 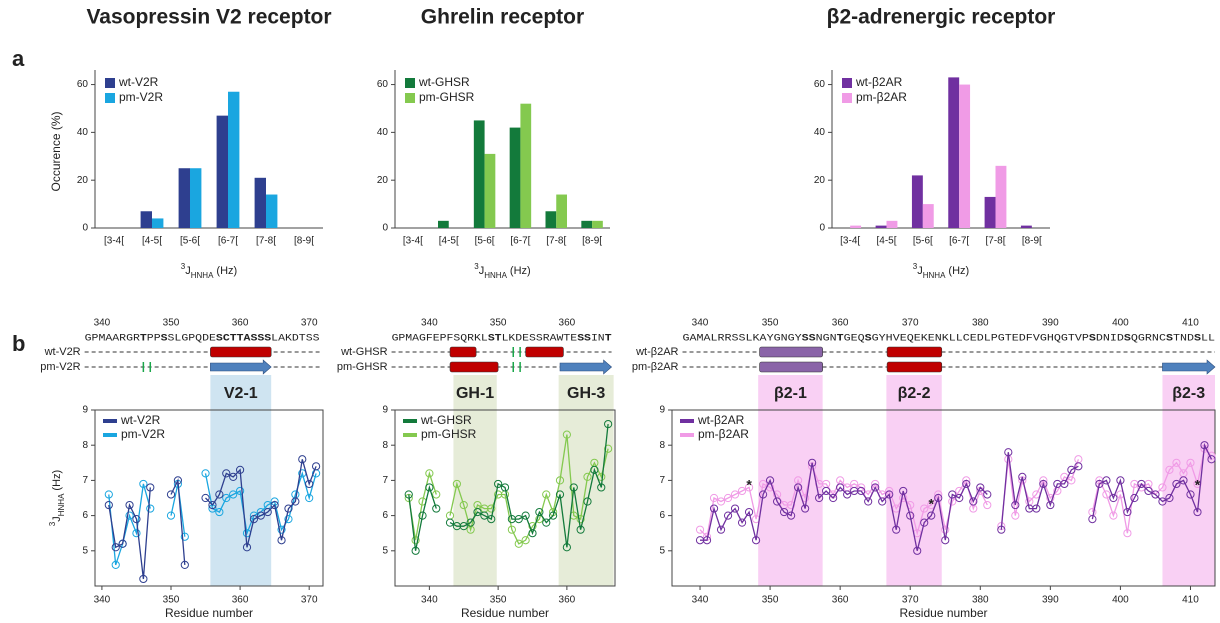 I want to click on sequence-segment: LKDESSRAWTE, so click(x=540, y=339).